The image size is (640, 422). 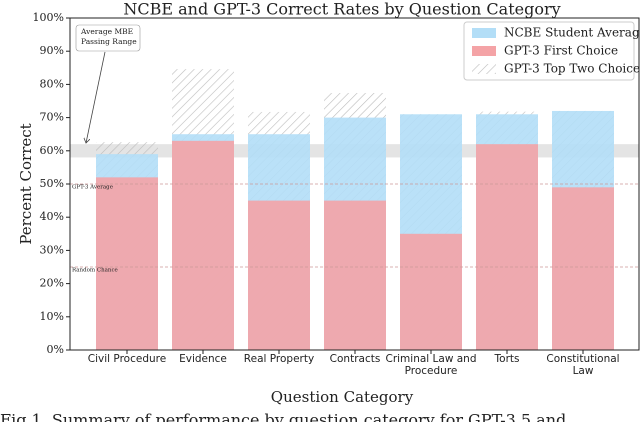 What do you see at coordinates (52, 50) in the screenshot?
I see `y-tick-label: 90%` at bounding box center [52, 50].